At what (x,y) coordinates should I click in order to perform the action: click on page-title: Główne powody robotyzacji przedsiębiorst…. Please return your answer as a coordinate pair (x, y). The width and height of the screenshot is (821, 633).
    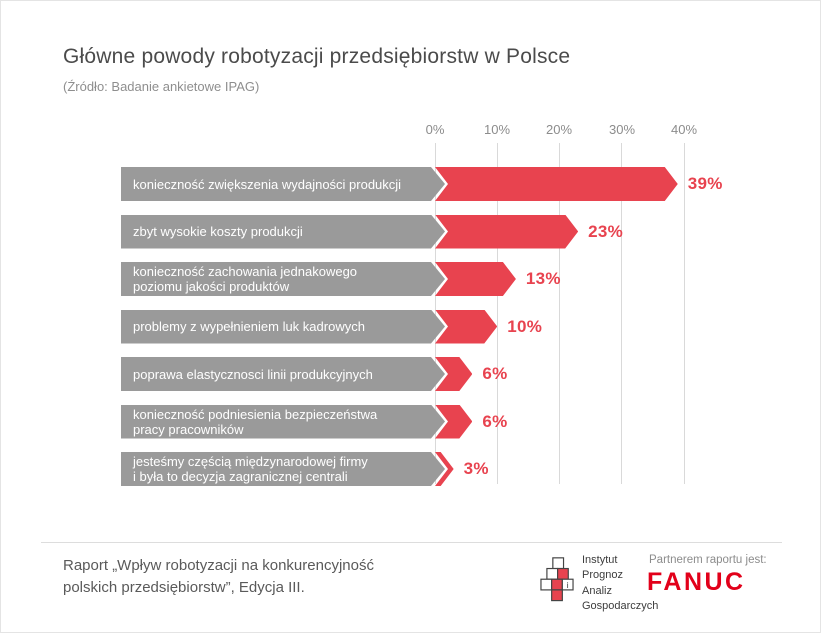
    Looking at the image, I should click on (317, 56).